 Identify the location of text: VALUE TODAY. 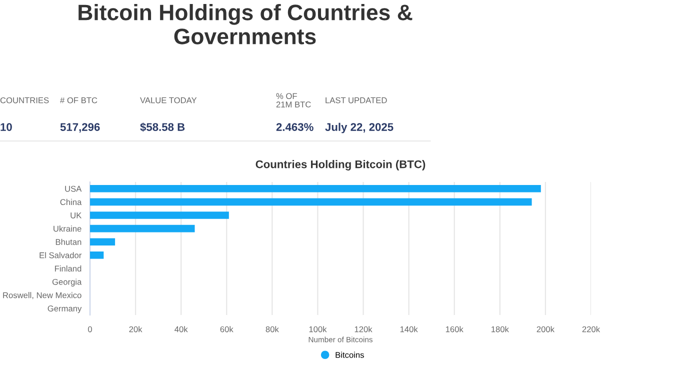
(168, 100).